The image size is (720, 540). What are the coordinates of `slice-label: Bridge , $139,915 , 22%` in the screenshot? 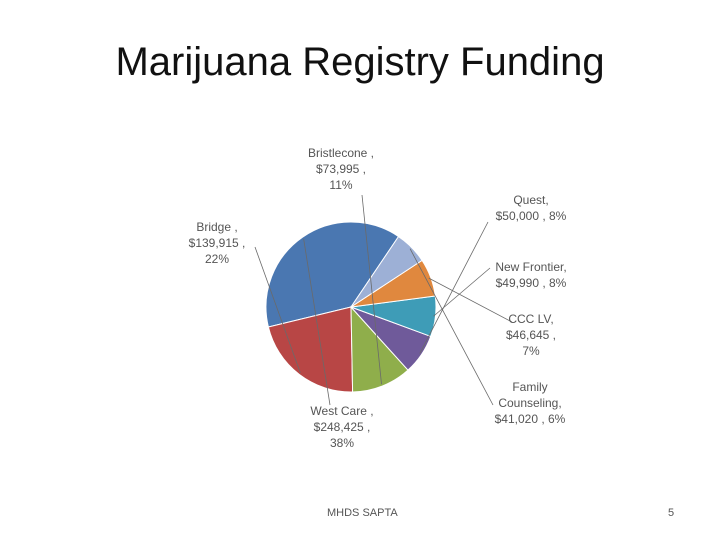 It's located at (217, 243).